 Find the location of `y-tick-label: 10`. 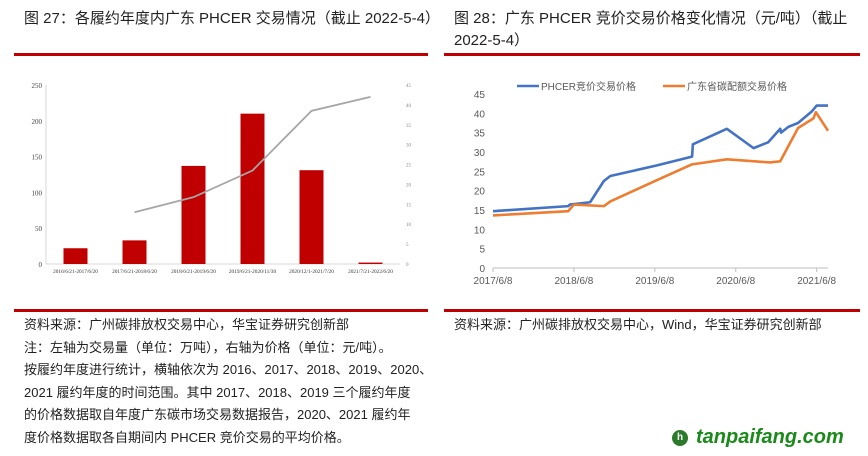

y-tick-label: 10 is located at coordinates (480, 230).